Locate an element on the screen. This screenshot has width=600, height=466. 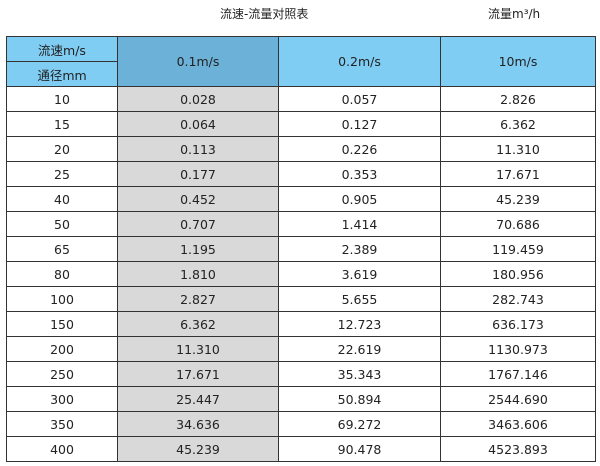
flow-cell: 4523.893 is located at coordinates (518, 449).